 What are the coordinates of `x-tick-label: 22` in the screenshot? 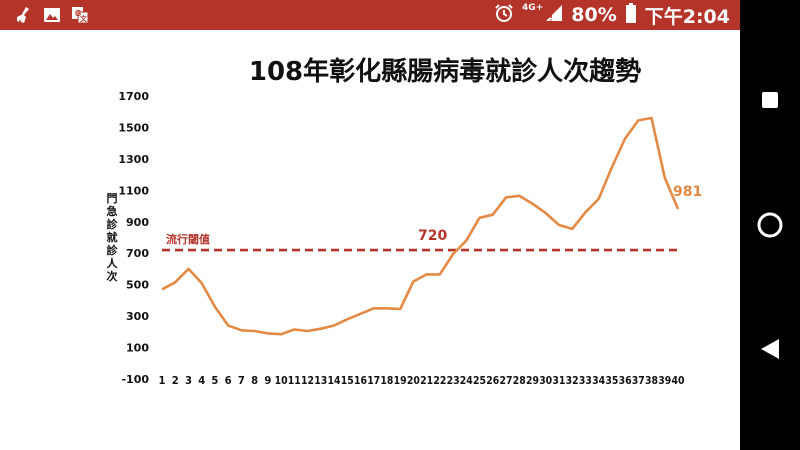 It's located at (439, 380).